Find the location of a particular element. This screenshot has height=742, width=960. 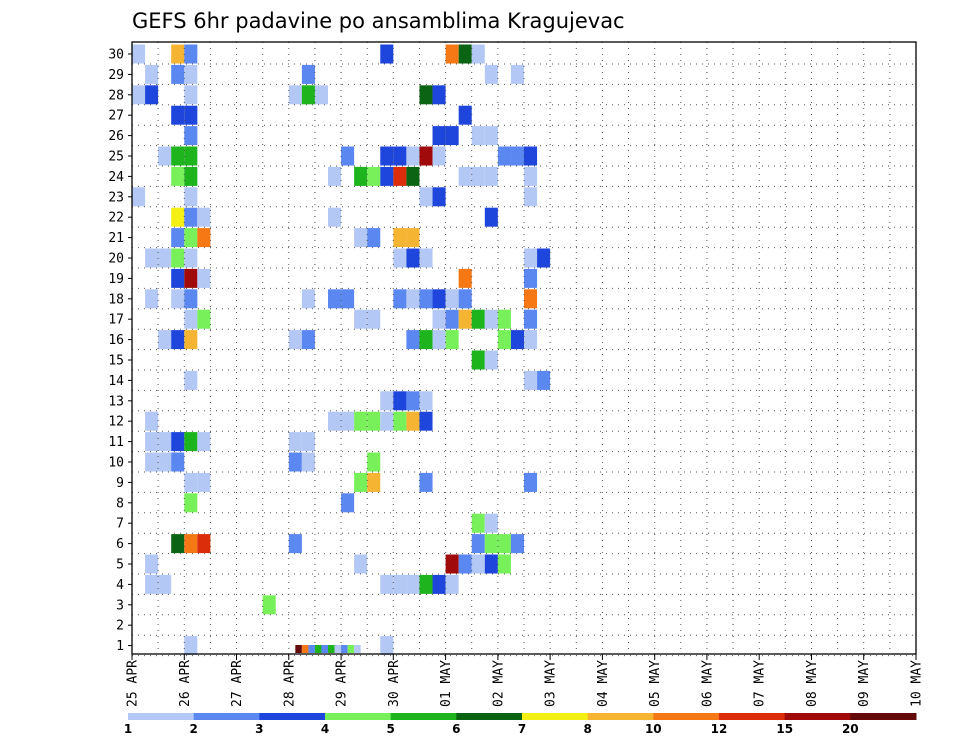

y-tick-label: 4 is located at coordinates (120, 585).